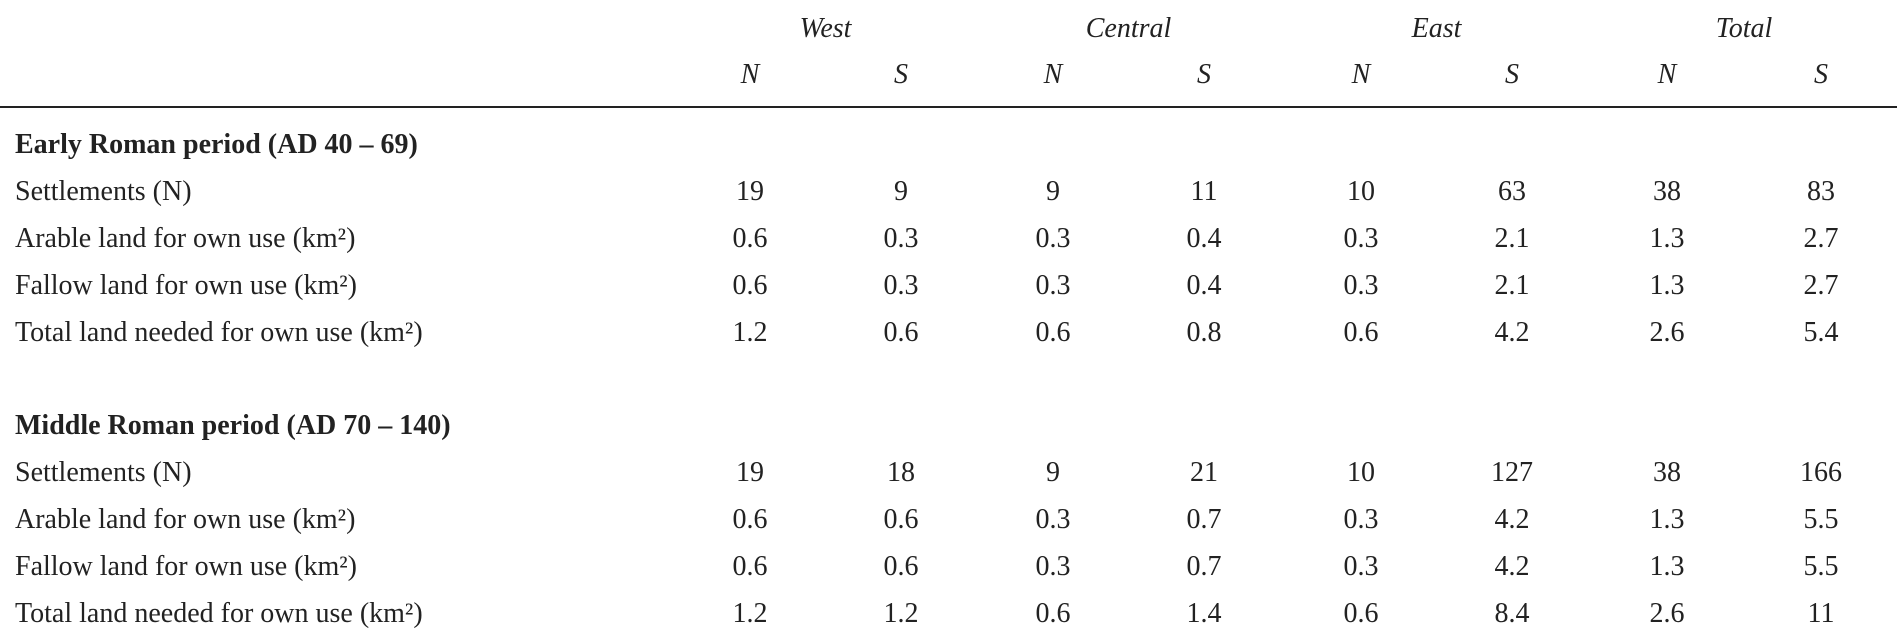 Image resolution: width=1897 pixels, height=643 pixels. I want to click on cell: 5.4, so click(1821, 332).